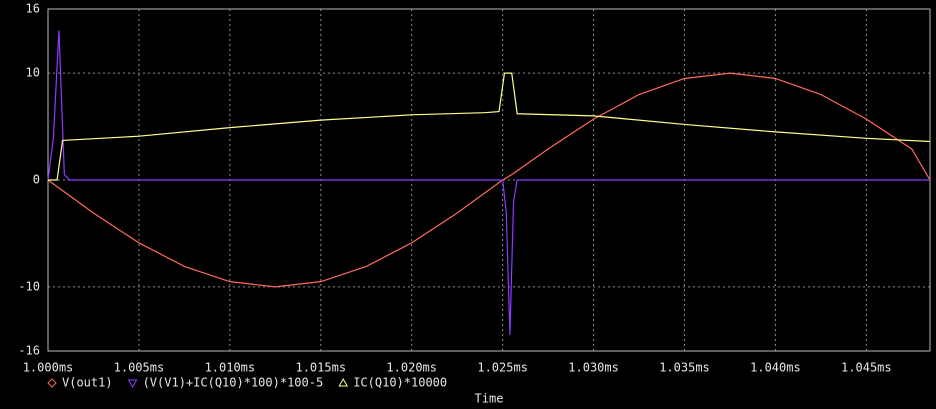  I want to click on x-axis-label: Time, so click(489, 399).